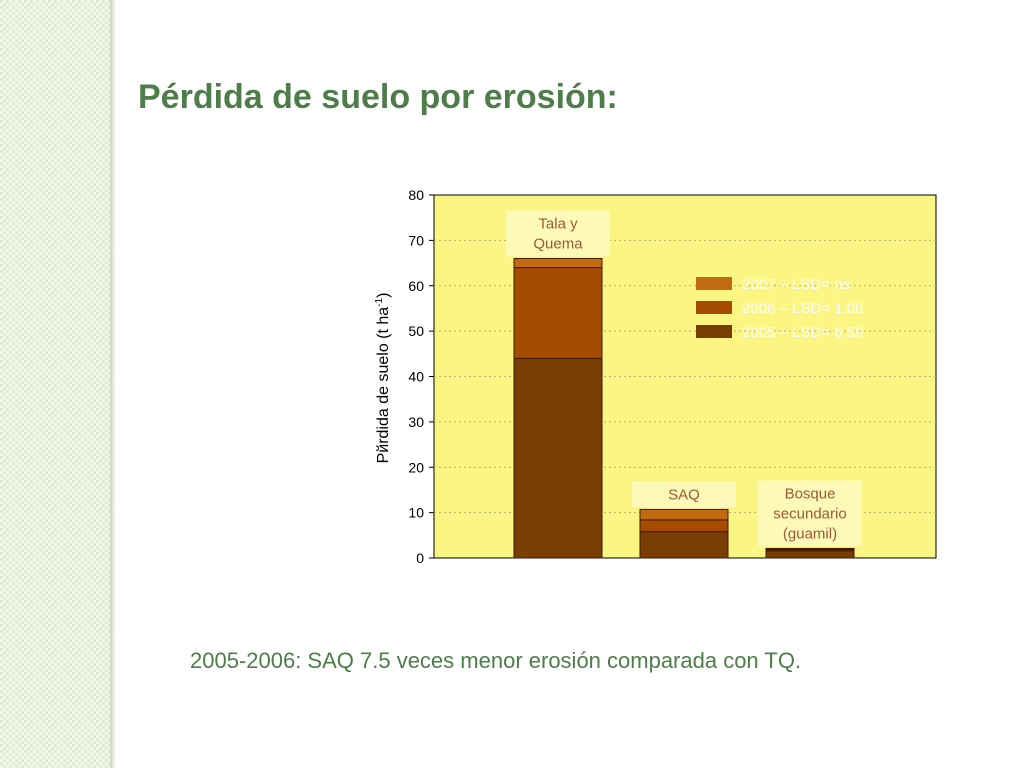 The image size is (1024, 768). What do you see at coordinates (416, 240) in the screenshot?
I see `y-tick-label: 70` at bounding box center [416, 240].